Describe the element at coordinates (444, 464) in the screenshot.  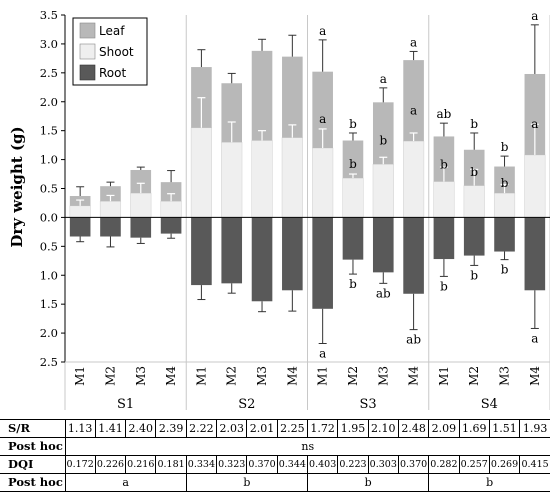
I see `table-cell: 0.282` at that location.